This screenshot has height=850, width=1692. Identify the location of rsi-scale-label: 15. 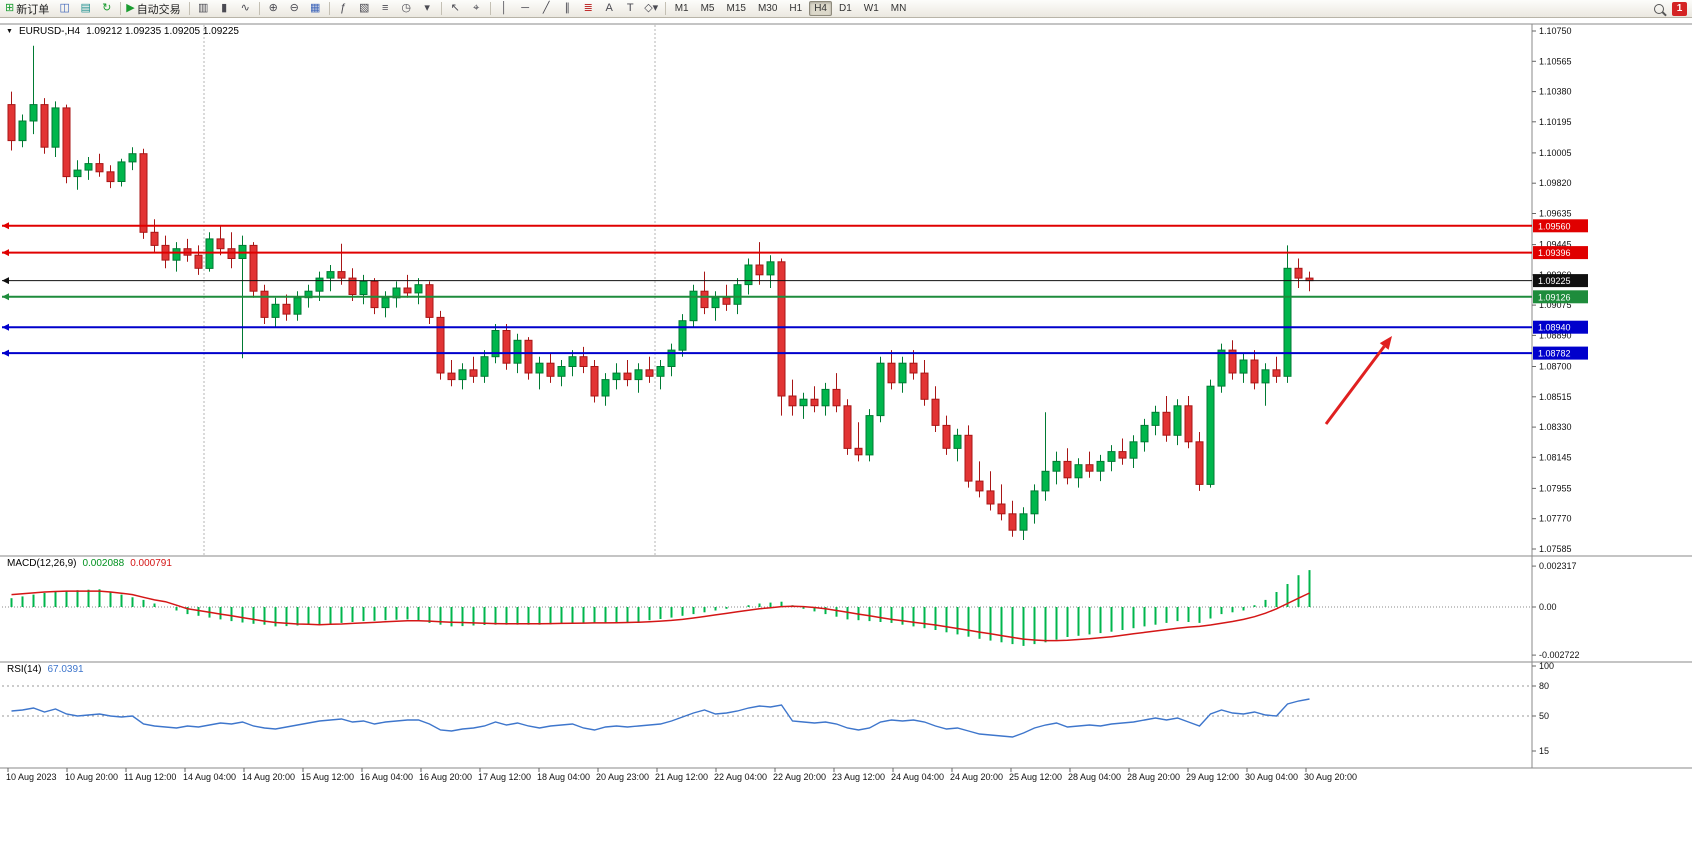
(1544, 751).